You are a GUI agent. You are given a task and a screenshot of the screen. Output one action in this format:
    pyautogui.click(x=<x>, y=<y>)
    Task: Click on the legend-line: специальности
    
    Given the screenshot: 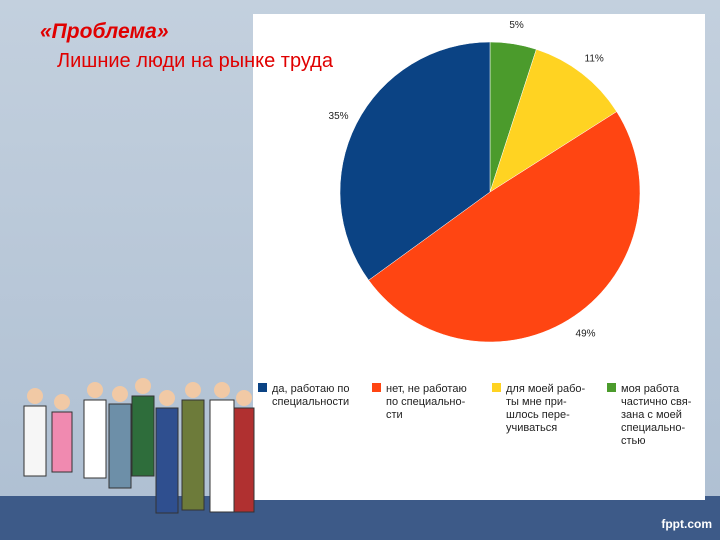 What is the action you would take?
    pyautogui.click(x=310, y=402)
    